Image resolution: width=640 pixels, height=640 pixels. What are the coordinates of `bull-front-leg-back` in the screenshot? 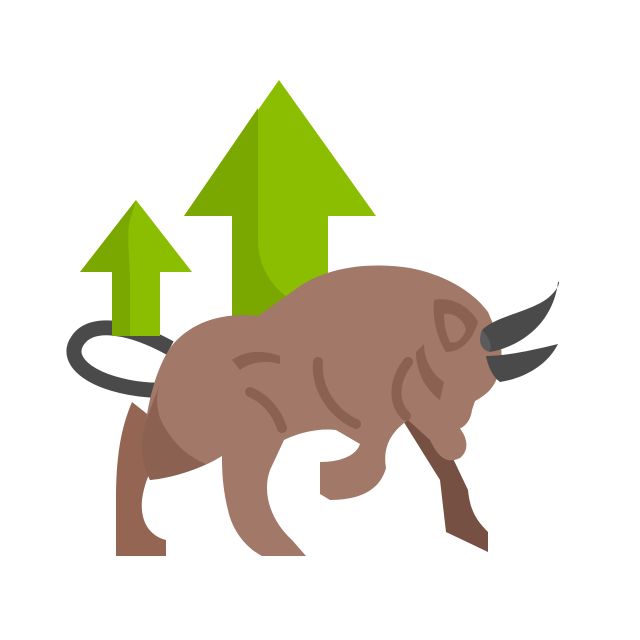 It's located at (444, 481).